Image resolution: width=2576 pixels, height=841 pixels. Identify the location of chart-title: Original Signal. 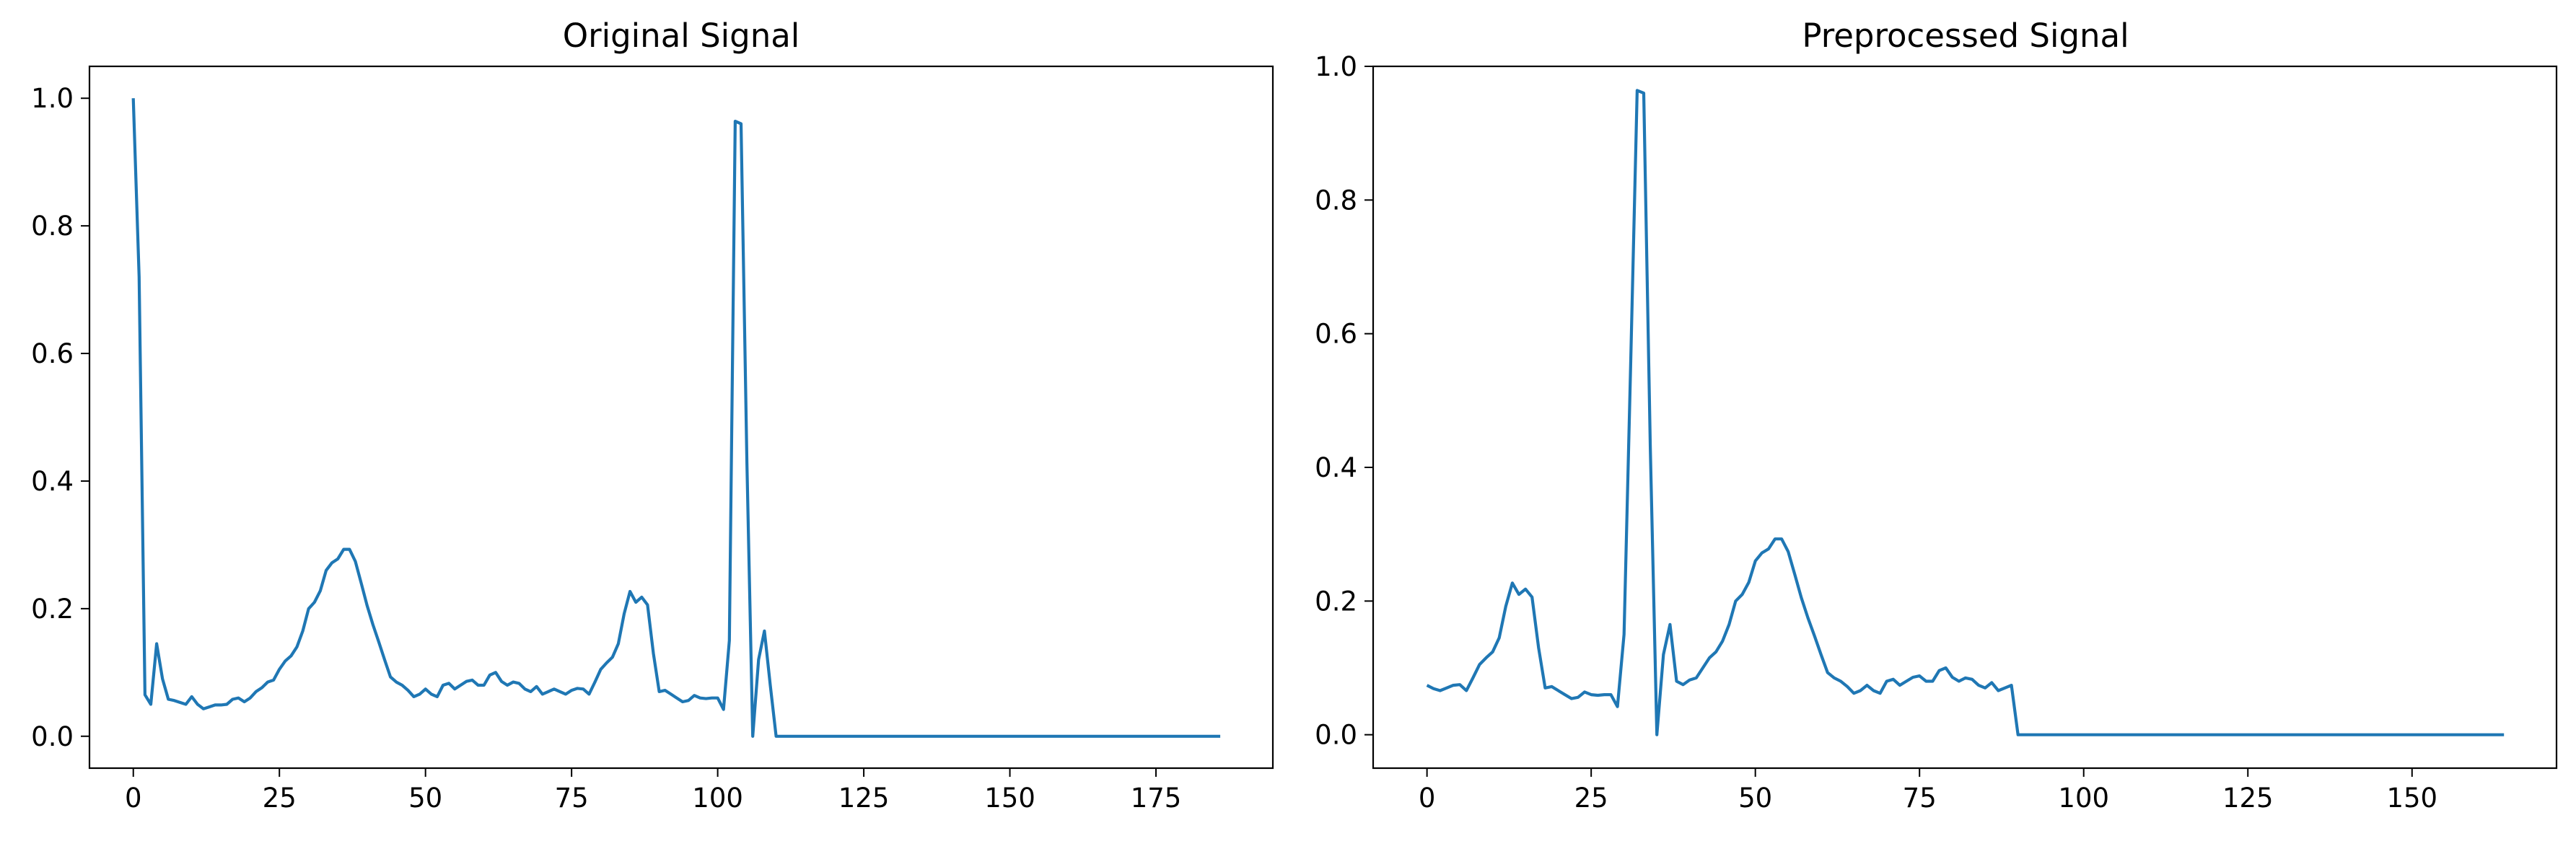
(681, 36).